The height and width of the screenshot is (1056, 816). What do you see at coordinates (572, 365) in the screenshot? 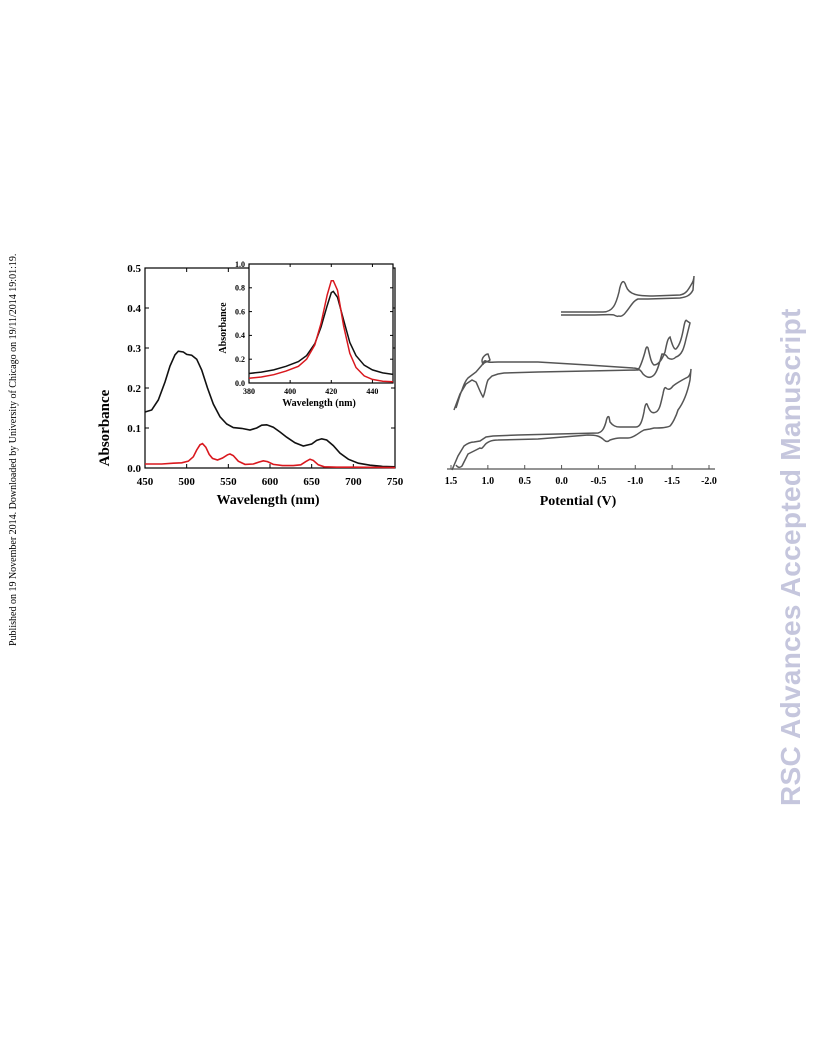
I see `cv-trace-middle` at bounding box center [572, 365].